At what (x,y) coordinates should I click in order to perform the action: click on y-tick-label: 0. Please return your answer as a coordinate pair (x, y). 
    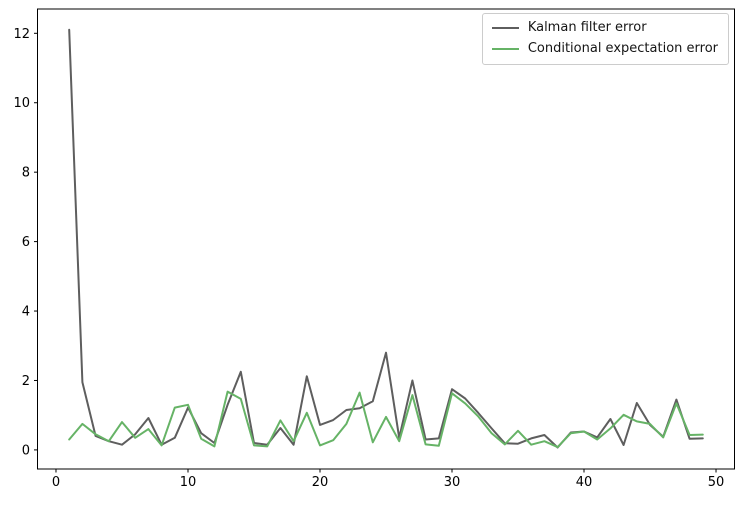
    Looking at the image, I should click on (26, 450).